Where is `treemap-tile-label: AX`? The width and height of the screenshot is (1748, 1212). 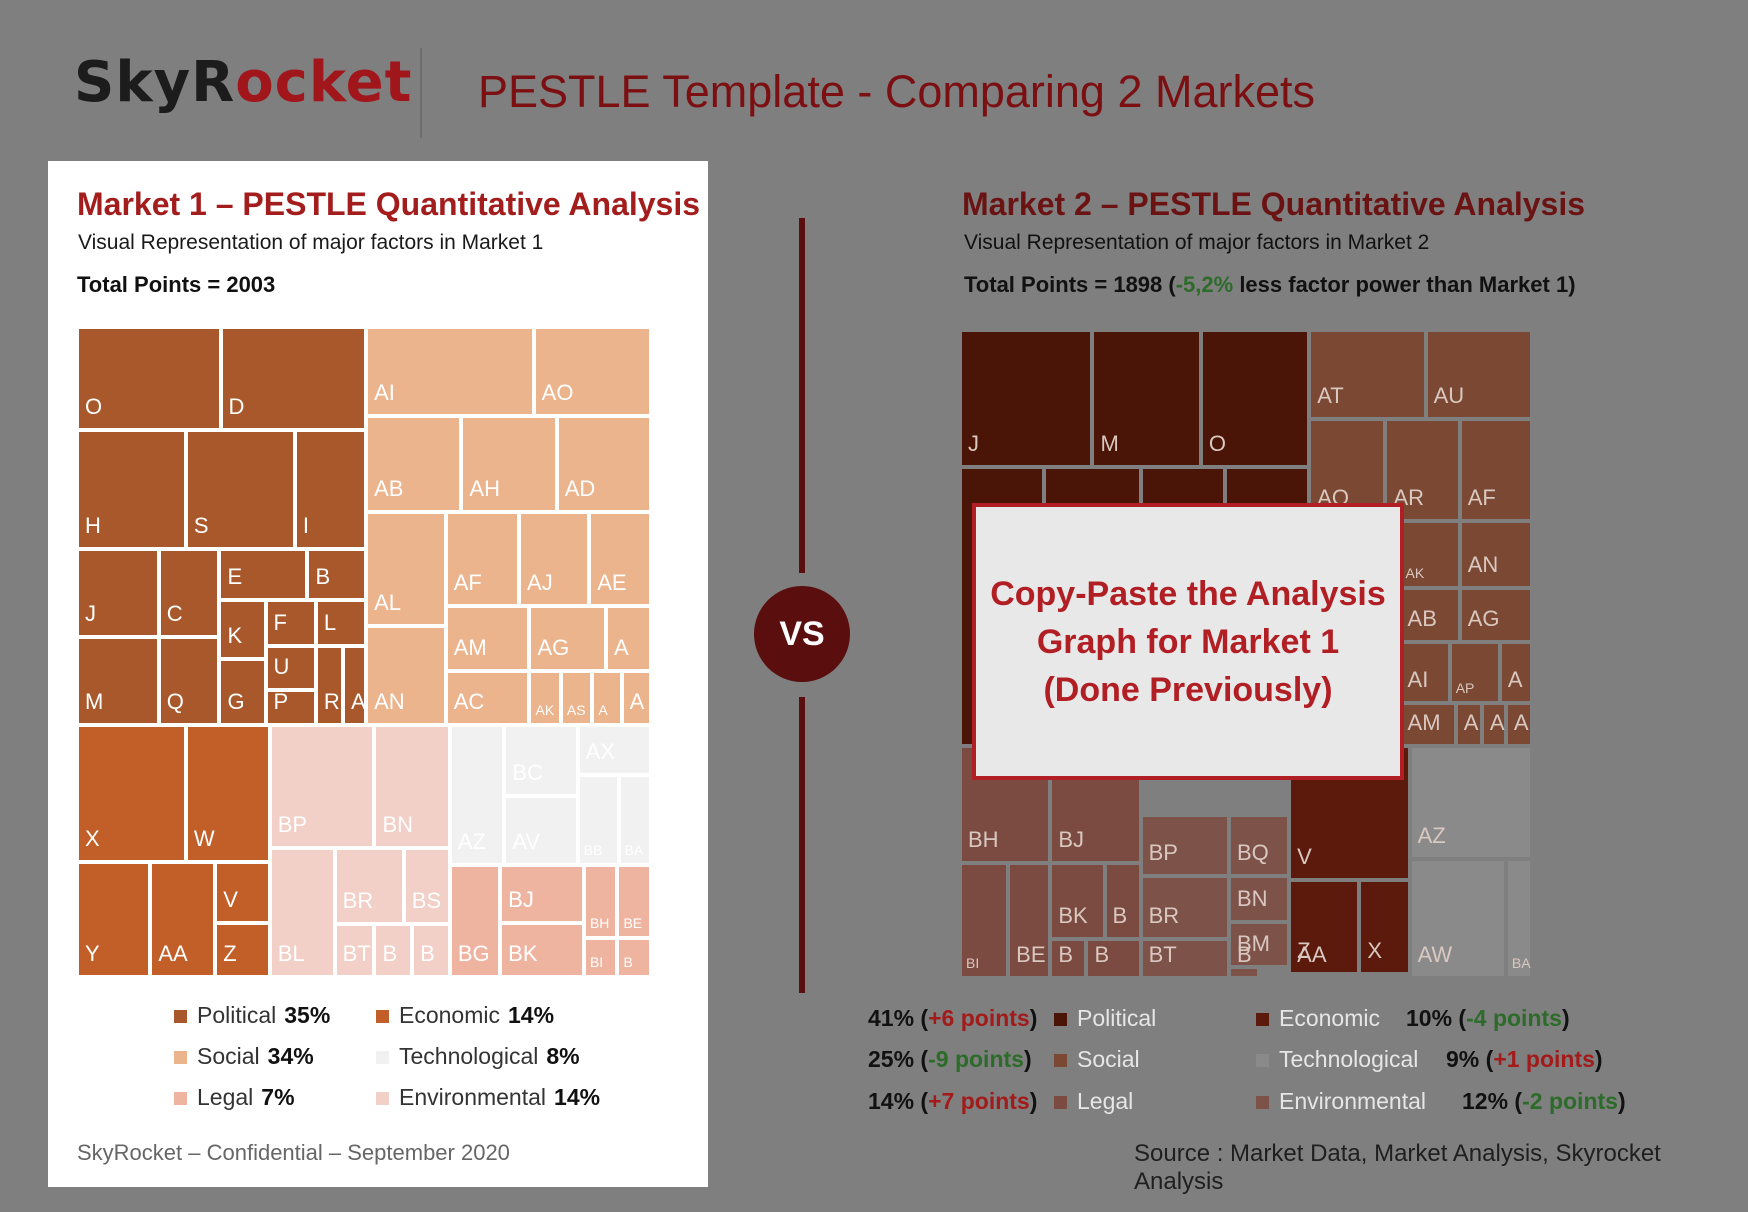 treemap-tile-label: AX is located at coordinates (600, 751).